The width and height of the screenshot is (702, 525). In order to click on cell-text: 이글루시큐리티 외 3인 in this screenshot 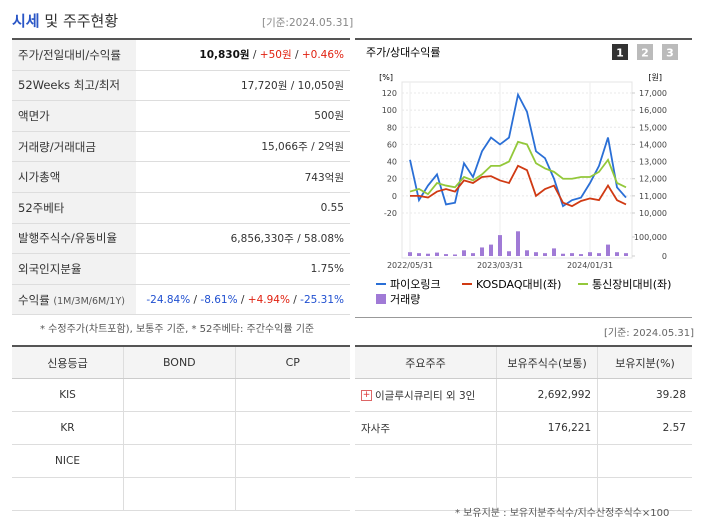, I will do `click(425, 395)`.